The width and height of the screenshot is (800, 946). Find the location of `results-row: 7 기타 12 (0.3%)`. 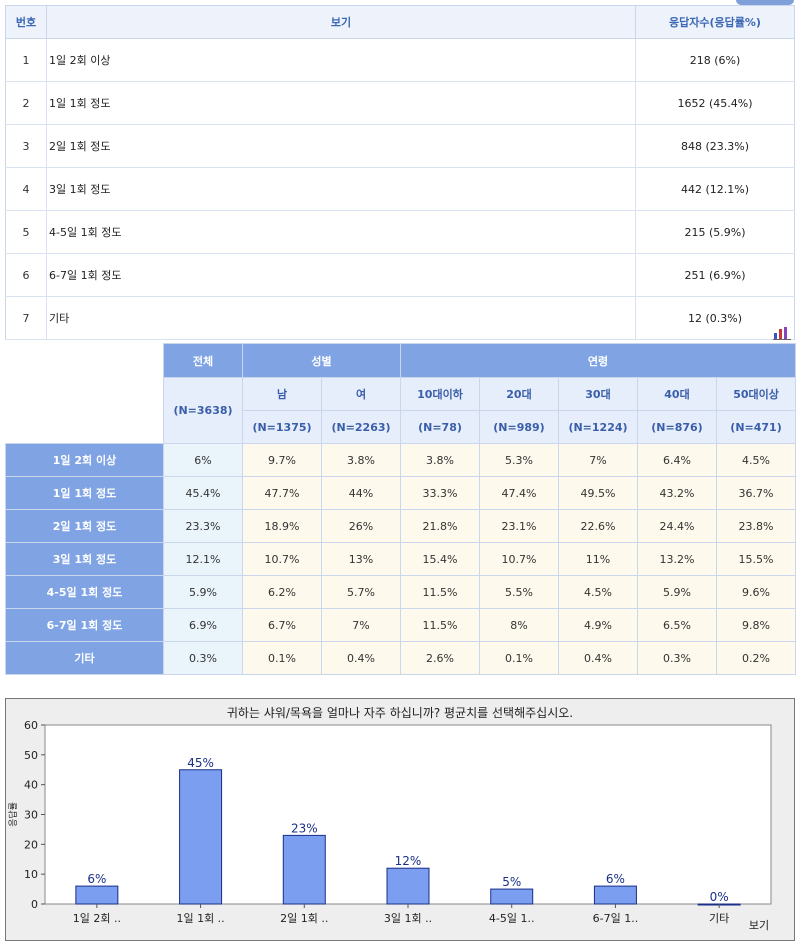

results-row: 7 기타 12 (0.3%) is located at coordinates (400, 318).